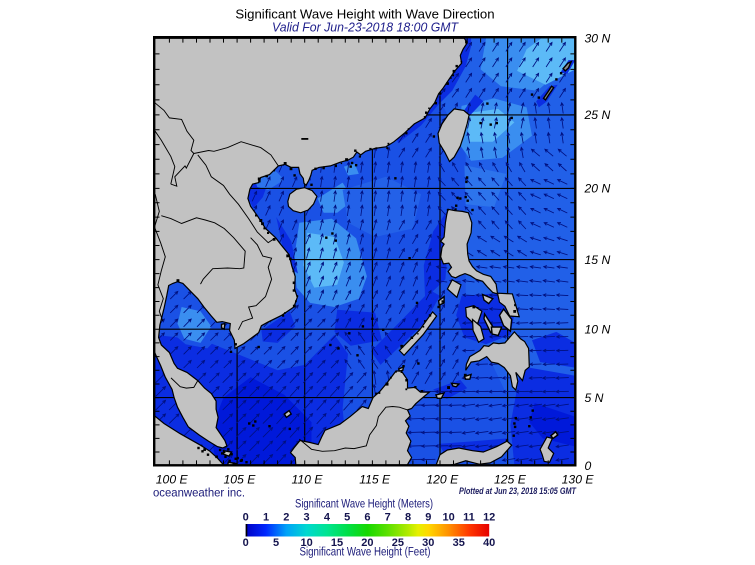 The width and height of the screenshot is (755, 565). Describe the element at coordinates (598, 330) in the screenshot. I see `svg-text: 10 N` at that location.